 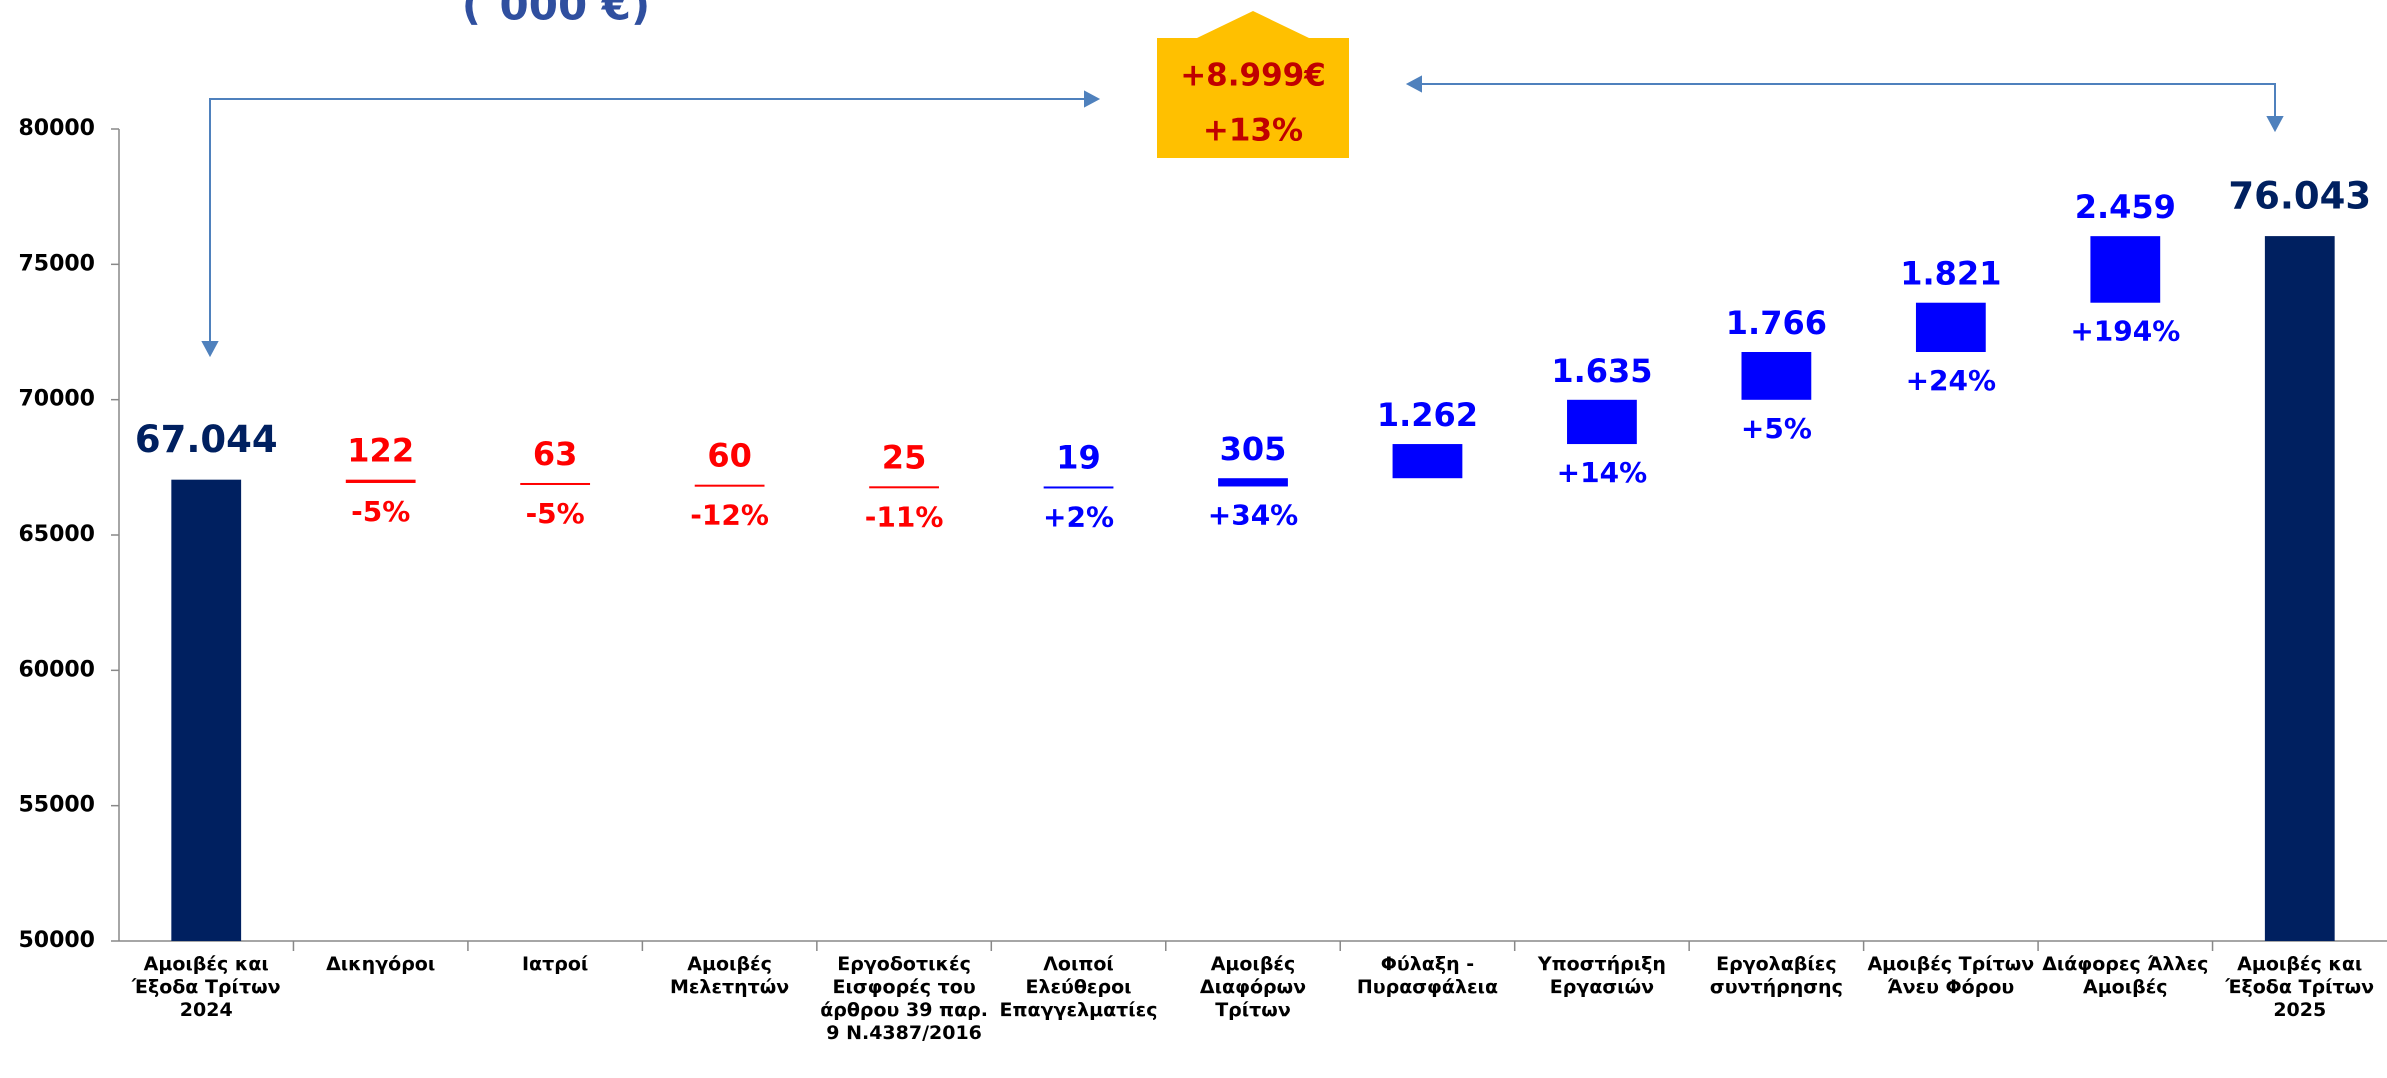 I want to click on x-label-box: Ιατροί, so click(x=555, y=964).